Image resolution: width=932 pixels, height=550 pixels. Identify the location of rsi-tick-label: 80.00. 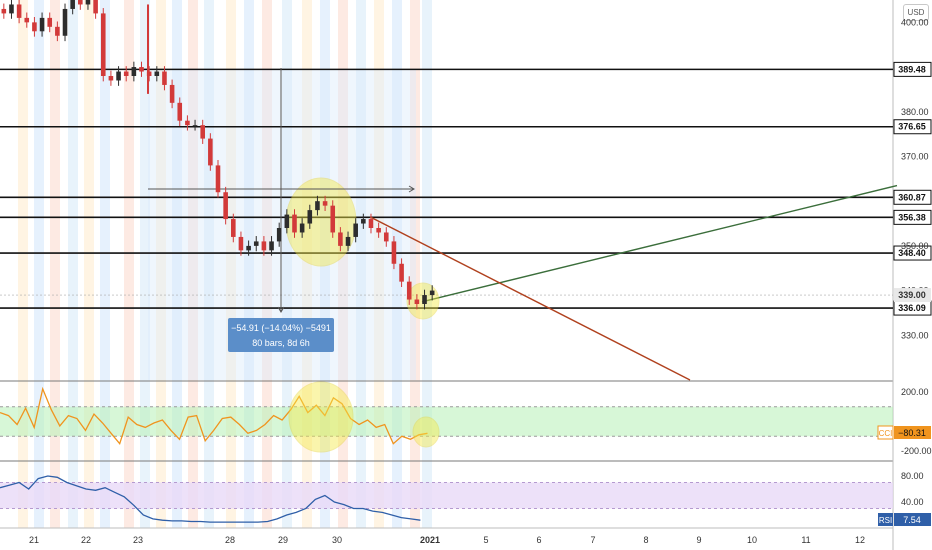
(912, 476).